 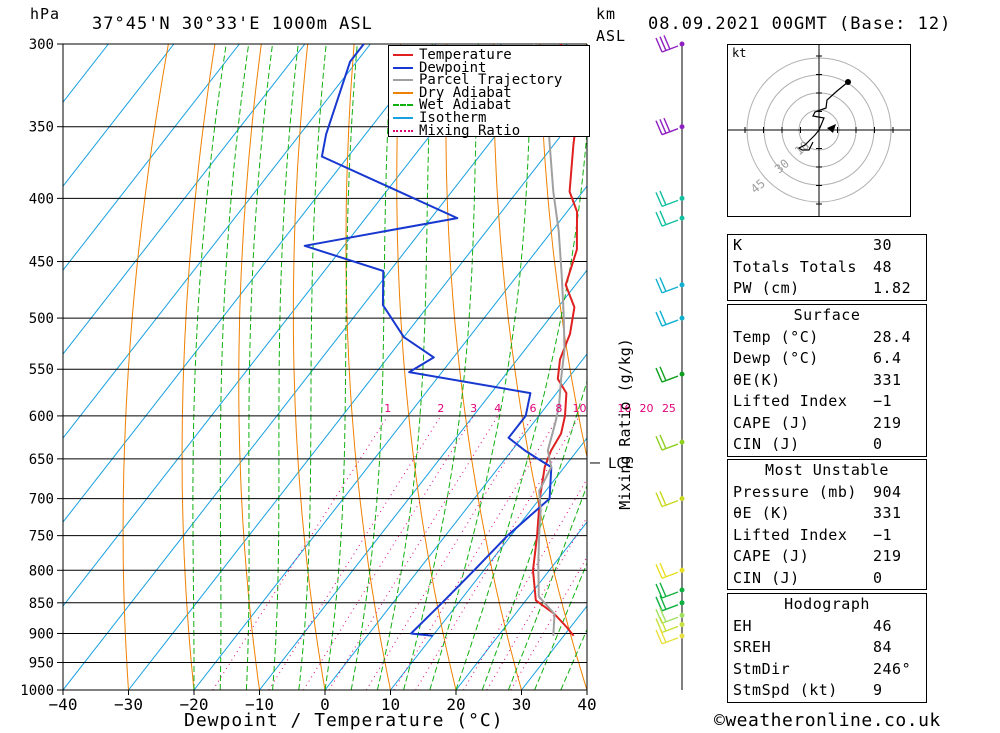 I want to click on legend-item: Dry Adiabat, so click(x=452, y=92).